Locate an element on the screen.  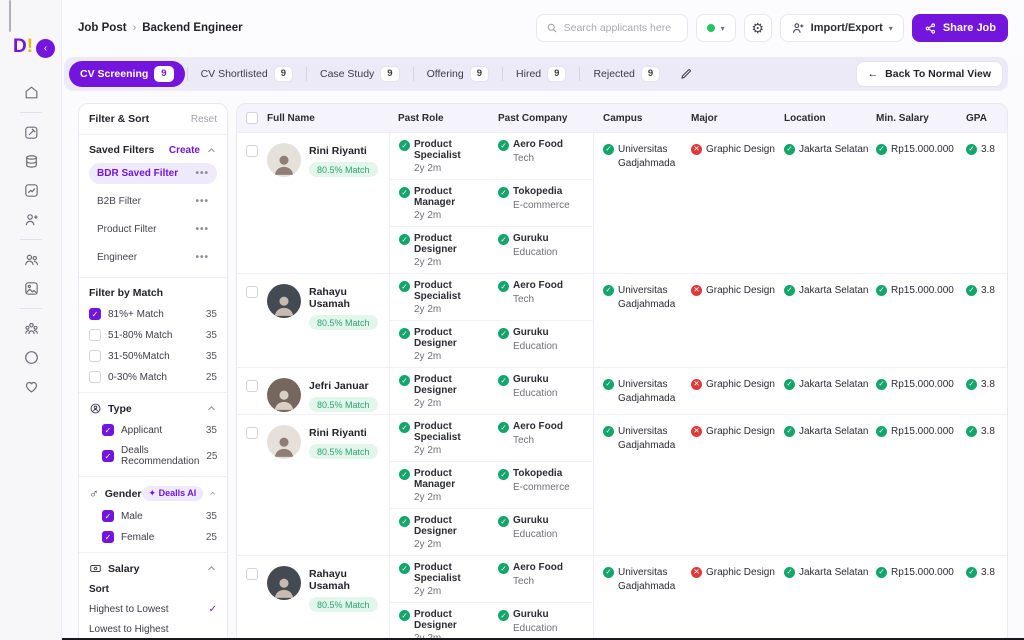
tab-cv-shortlisted: CV Shortlisted 9 is located at coordinates (247, 74).